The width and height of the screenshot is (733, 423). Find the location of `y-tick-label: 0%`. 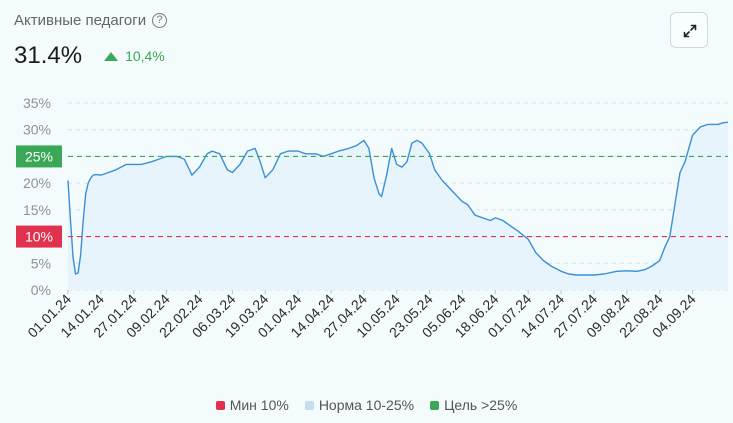

y-tick-label: 0% is located at coordinates (41, 290).